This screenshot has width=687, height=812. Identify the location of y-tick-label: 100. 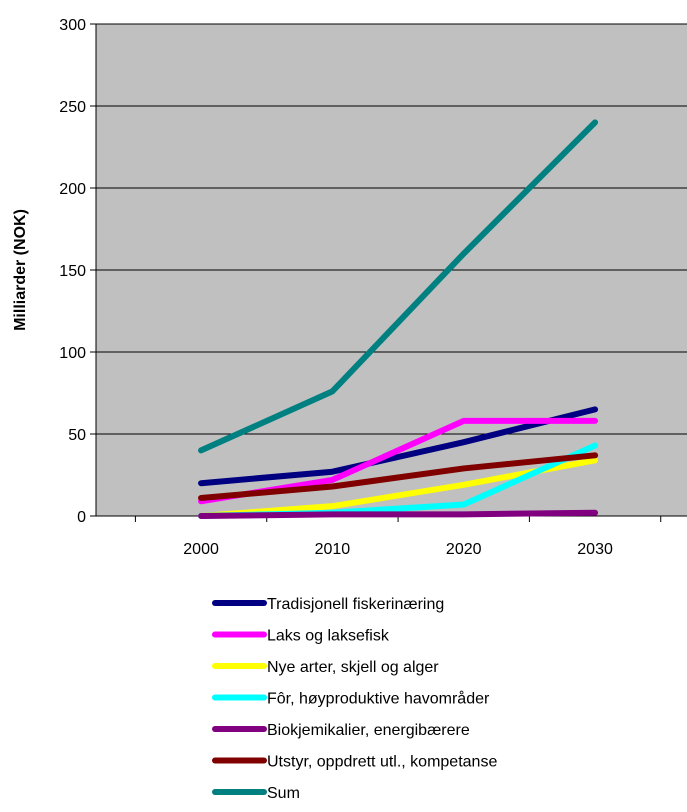
(72, 353).